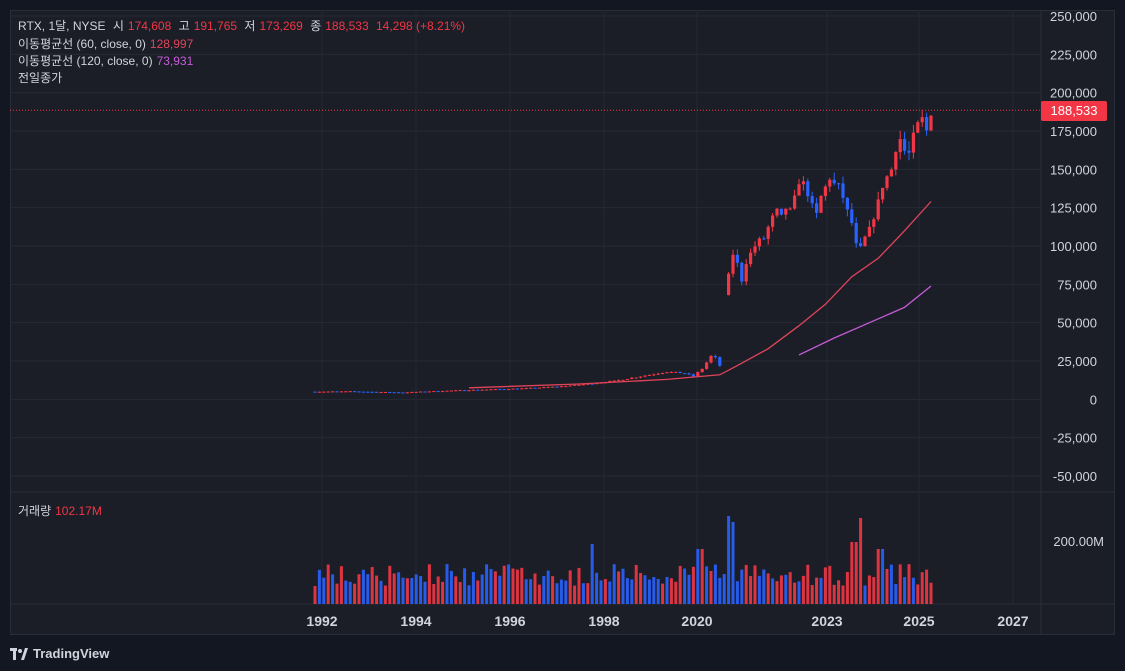  Describe the element at coordinates (603, 621) in the screenshot. I see `x-tick-label: 1998` at that location.